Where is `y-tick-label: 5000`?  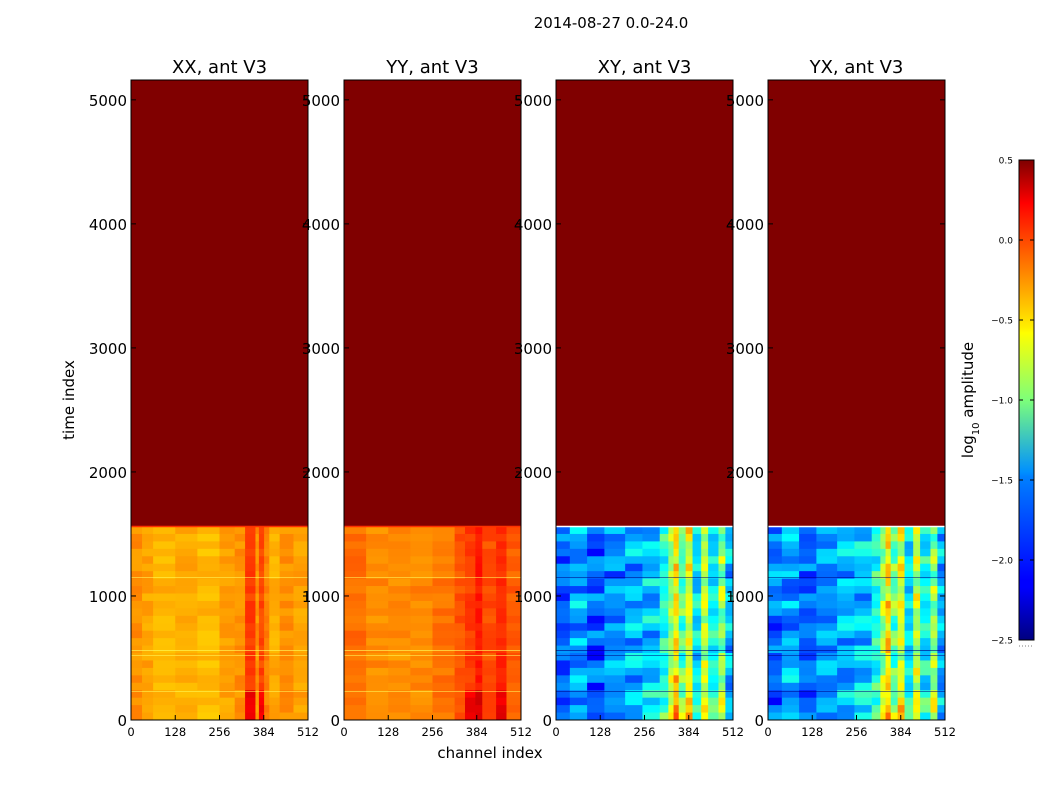
y-tick-label: 5000 is located at coordinates (321, 101).